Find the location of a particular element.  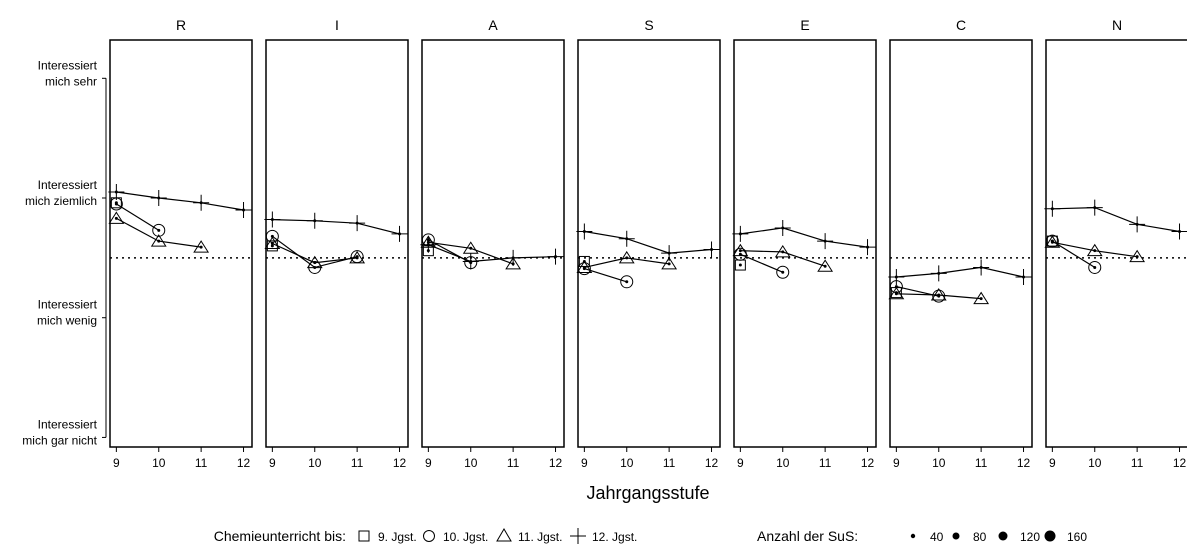

size-legend-label: 80 is located at coordinates (980, 537).